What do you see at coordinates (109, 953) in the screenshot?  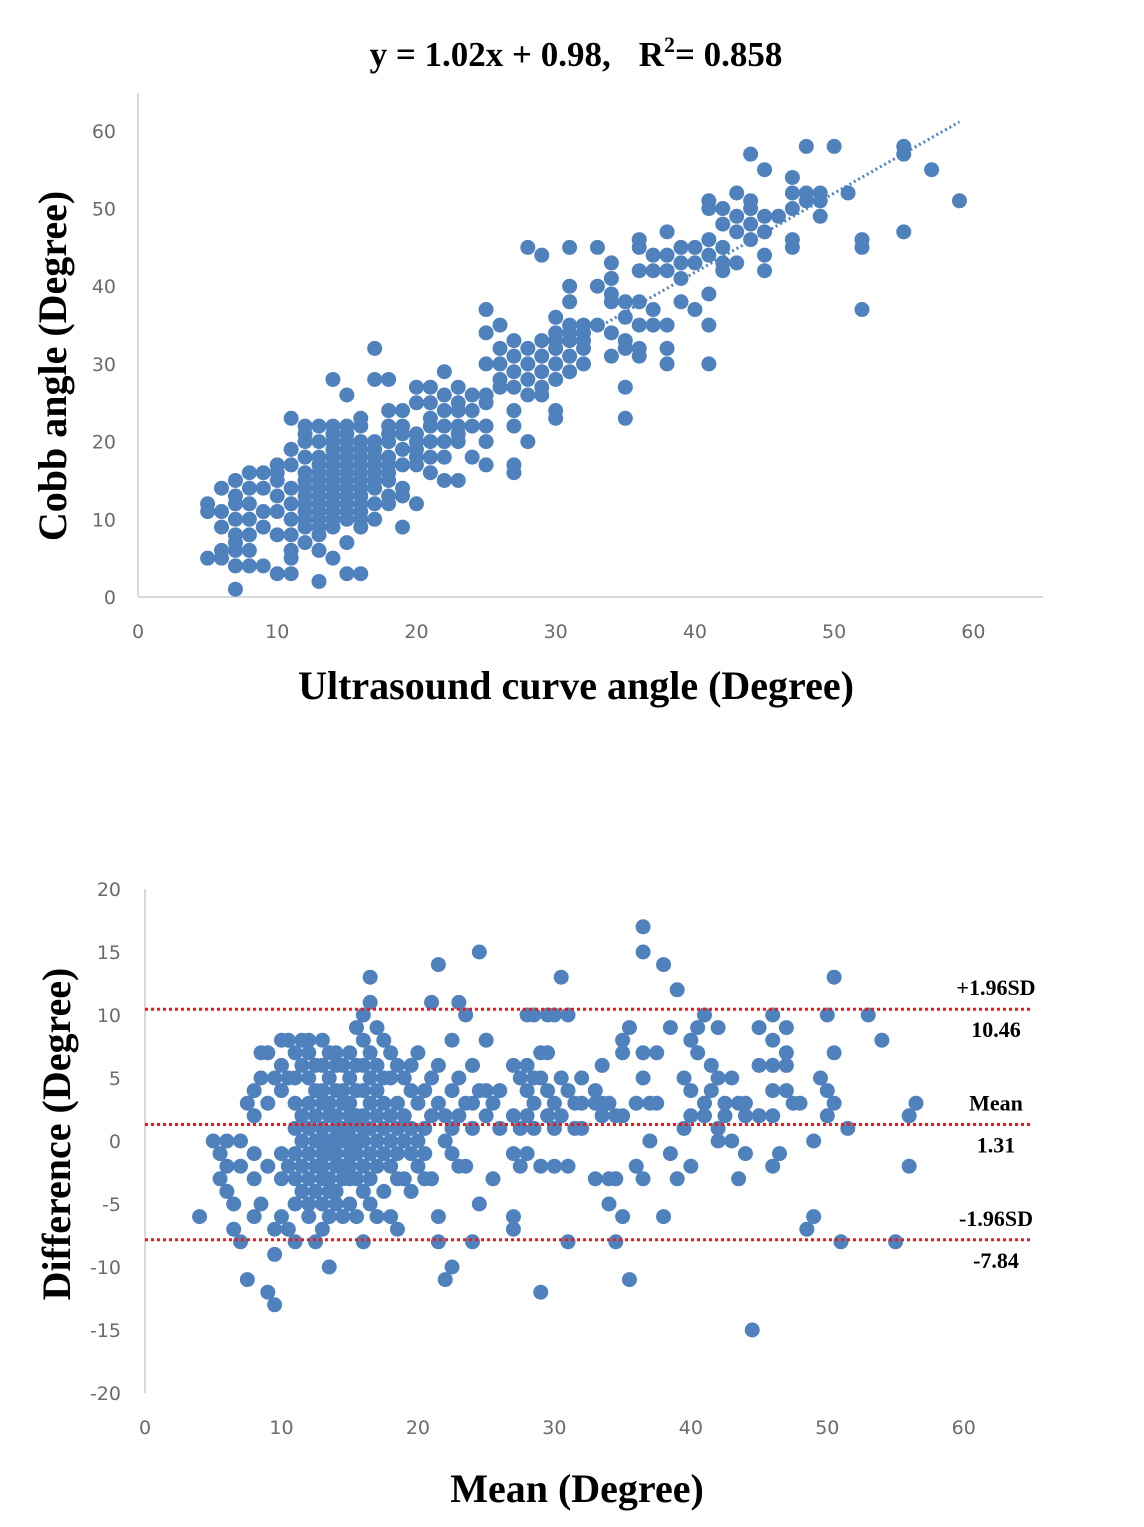 I see `y-tick-label: 15` at bounding box center [109, 953].